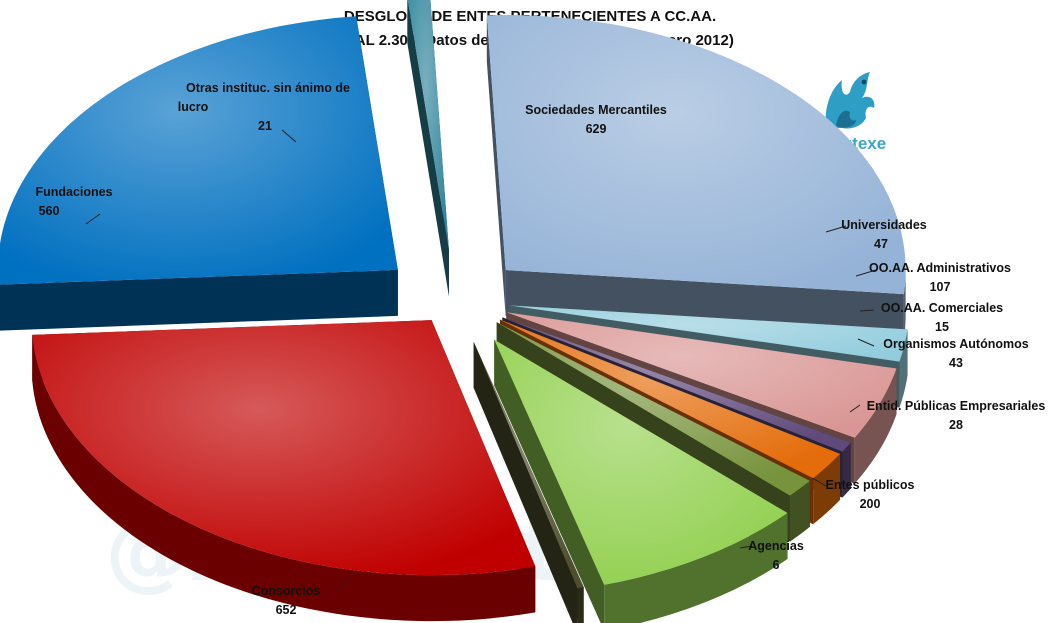 This screenshot has width=1060, height=623. I want to click on slice-label: Entes públicos 200, so click(870, 494).